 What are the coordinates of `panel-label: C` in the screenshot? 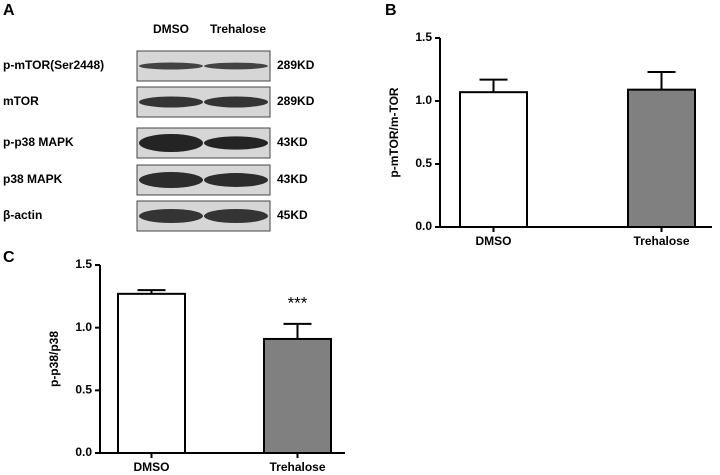 It's located at (9, 257).